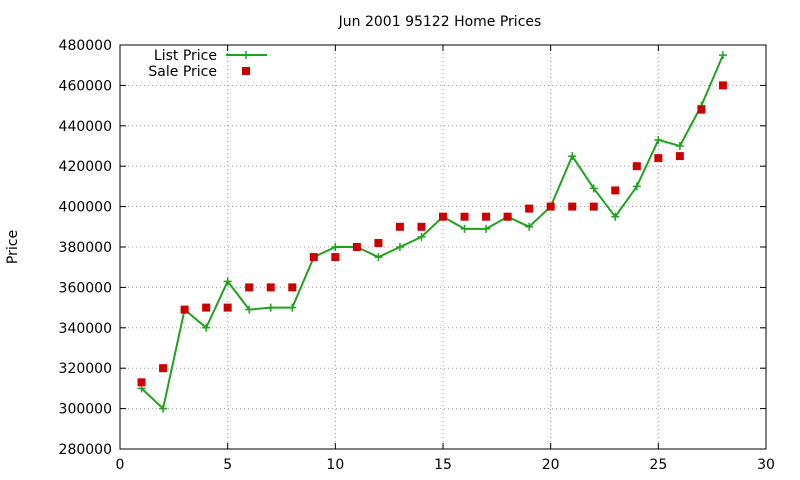 This screenshot has width=800, height=480. I want to click on y-tick-label: 460000, so click(85, 86).